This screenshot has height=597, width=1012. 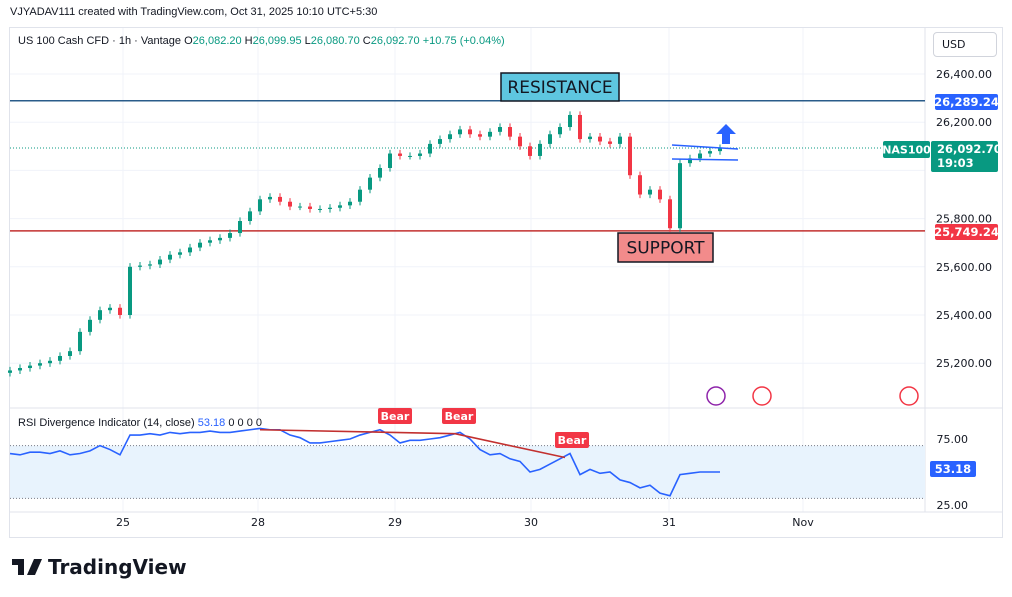 What do you see at coordinates (726, 134) in the screenshot?
I see `arrow-up-icon` at bounding box center [726, 134].